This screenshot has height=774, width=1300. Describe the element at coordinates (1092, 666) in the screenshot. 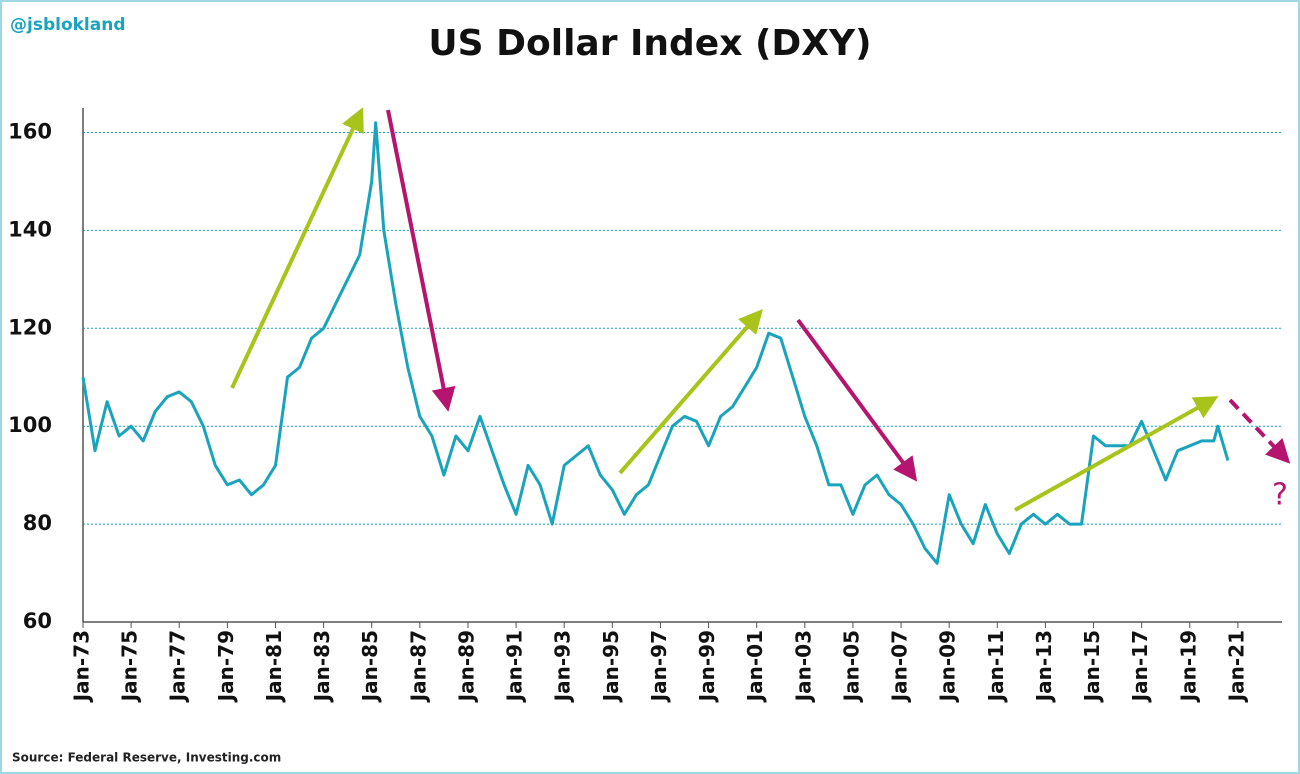

I see `x-tick-label: Jan-15` at that location.